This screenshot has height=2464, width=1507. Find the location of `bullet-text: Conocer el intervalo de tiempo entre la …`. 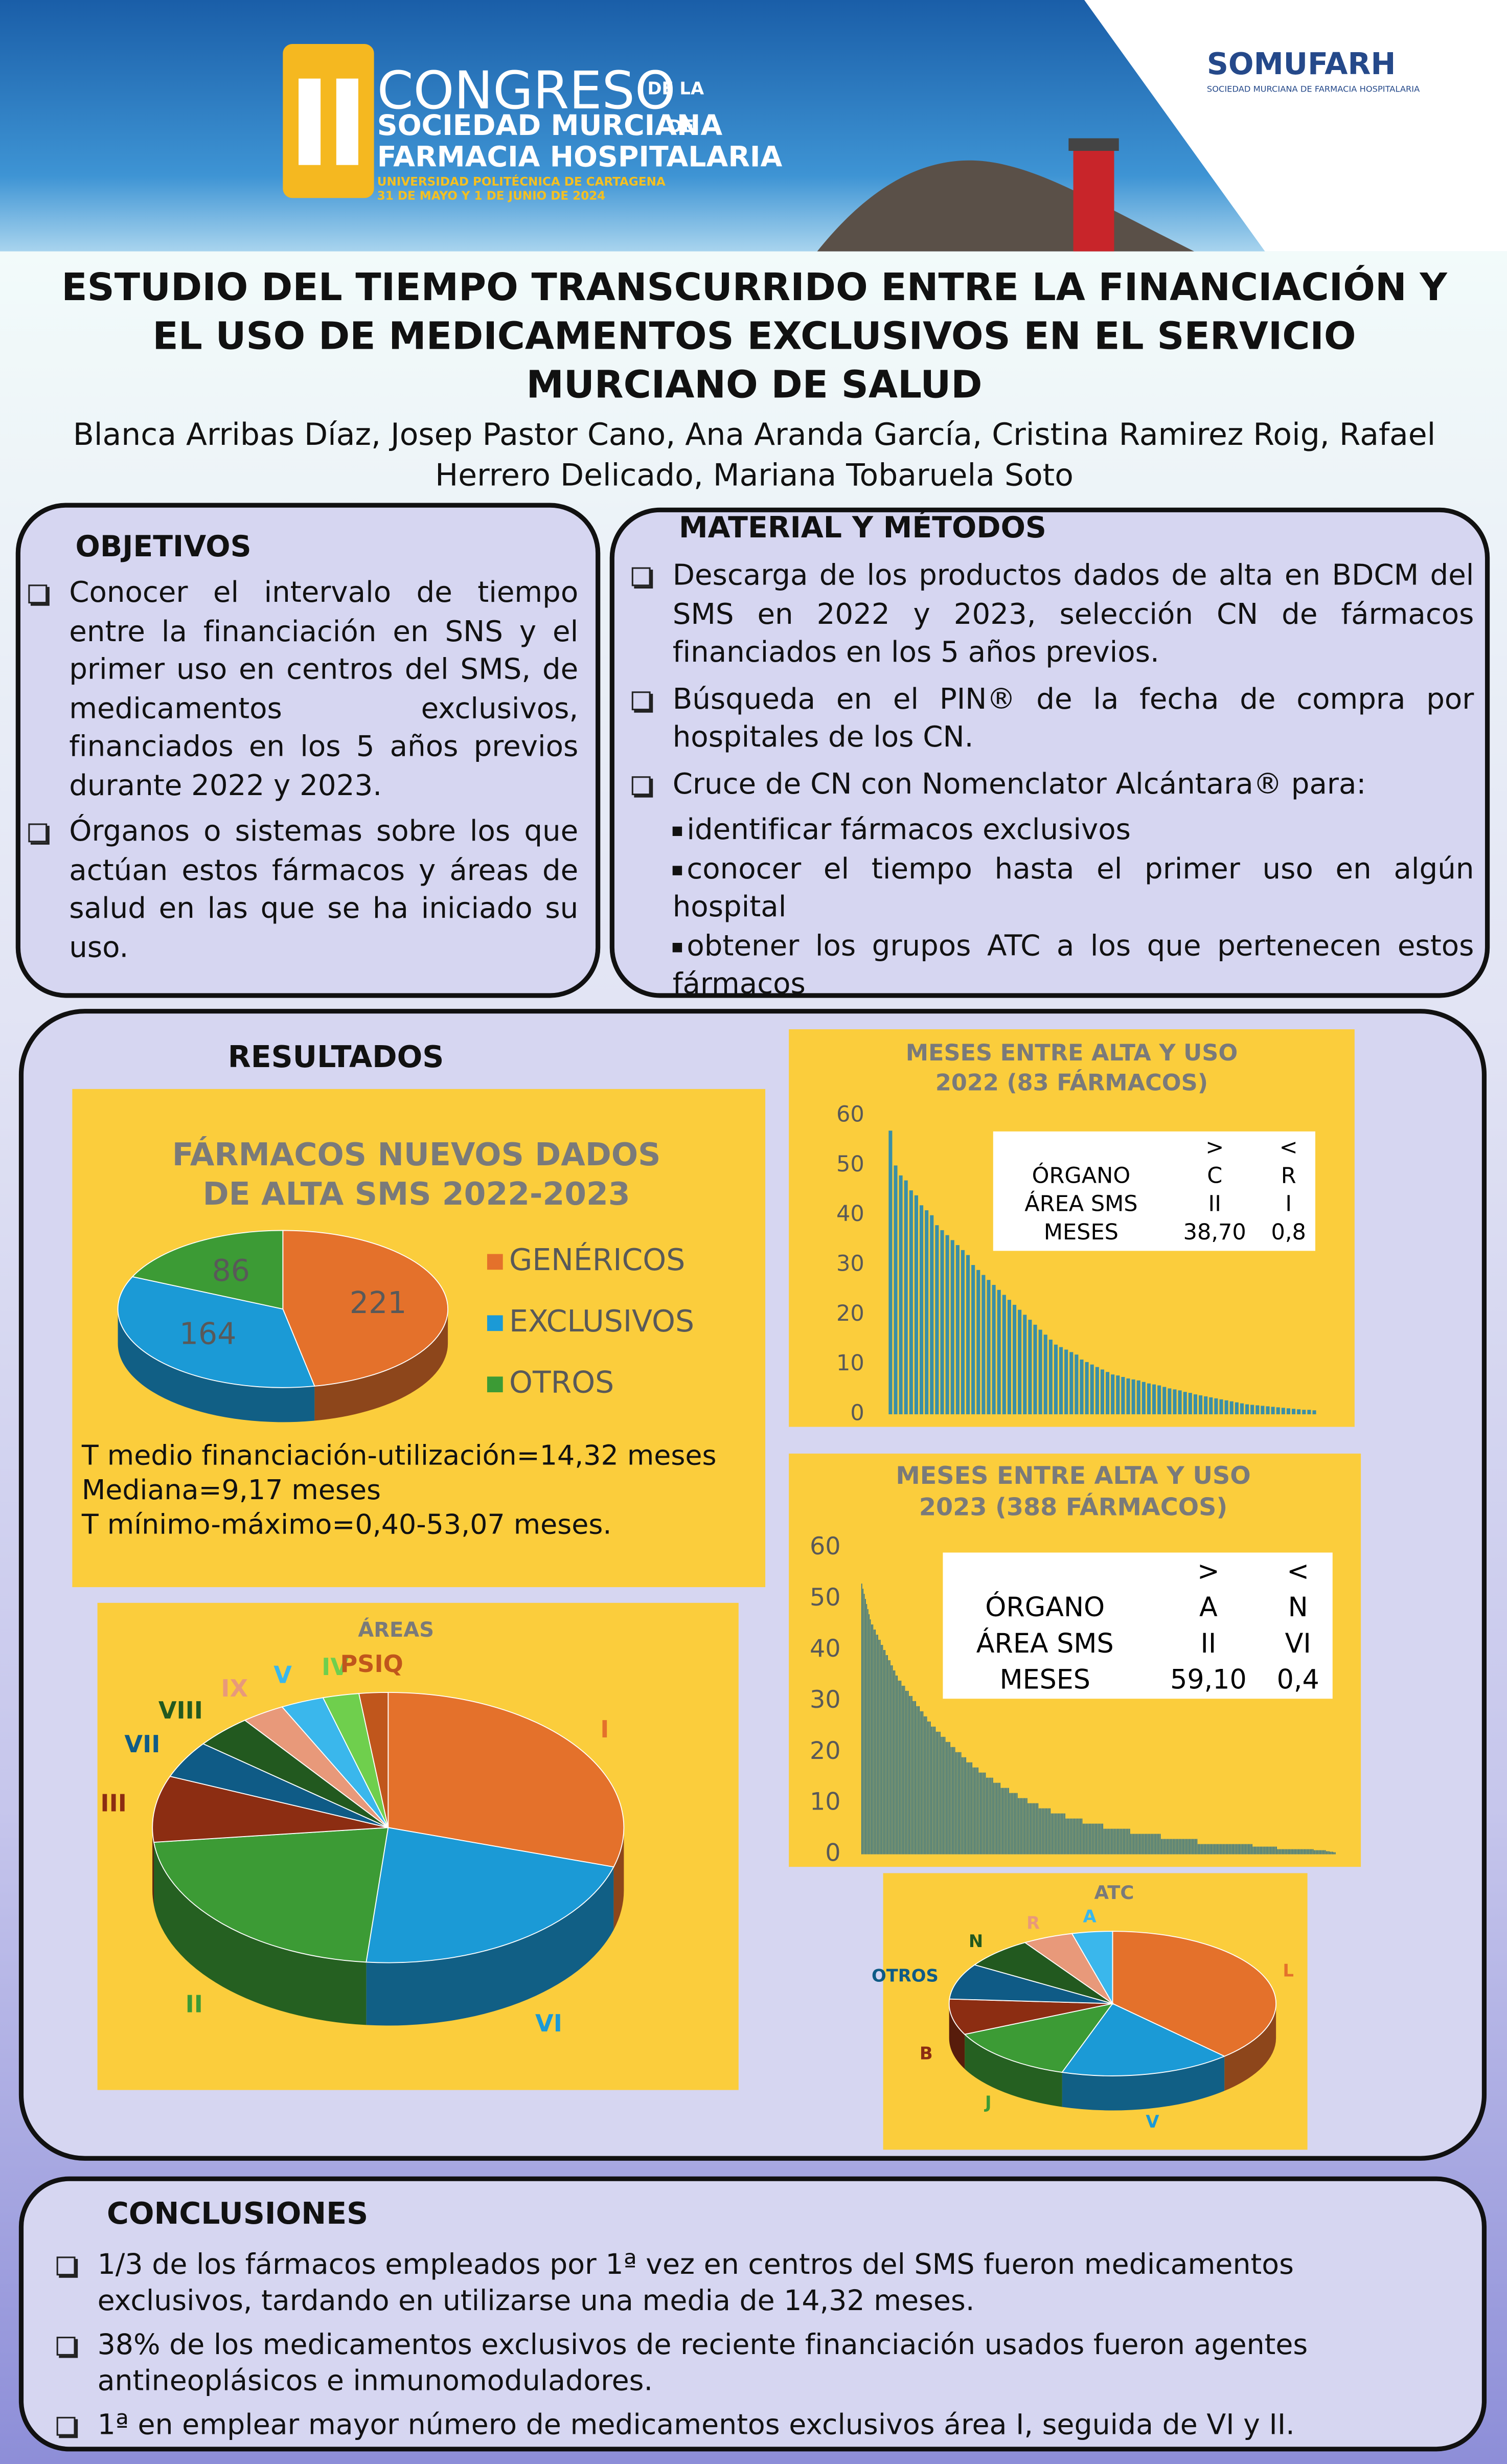

bullet-text: Conocer el intervalo de tiempo entre la … is located at coordinates (324, 689).